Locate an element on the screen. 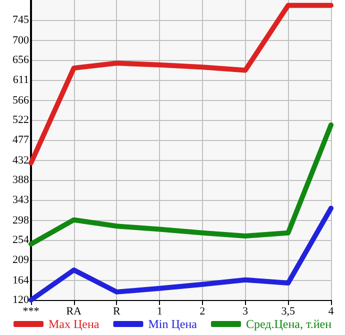 The height and width of the screenshot is (335, 345). y-tick-label: 164 is located at coordinates (21, 280).